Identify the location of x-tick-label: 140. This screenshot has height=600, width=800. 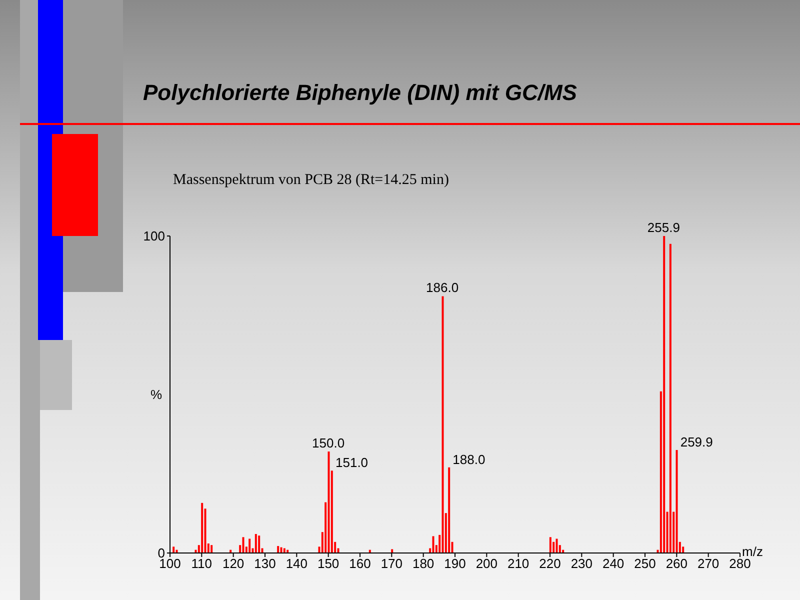
(297, 564).